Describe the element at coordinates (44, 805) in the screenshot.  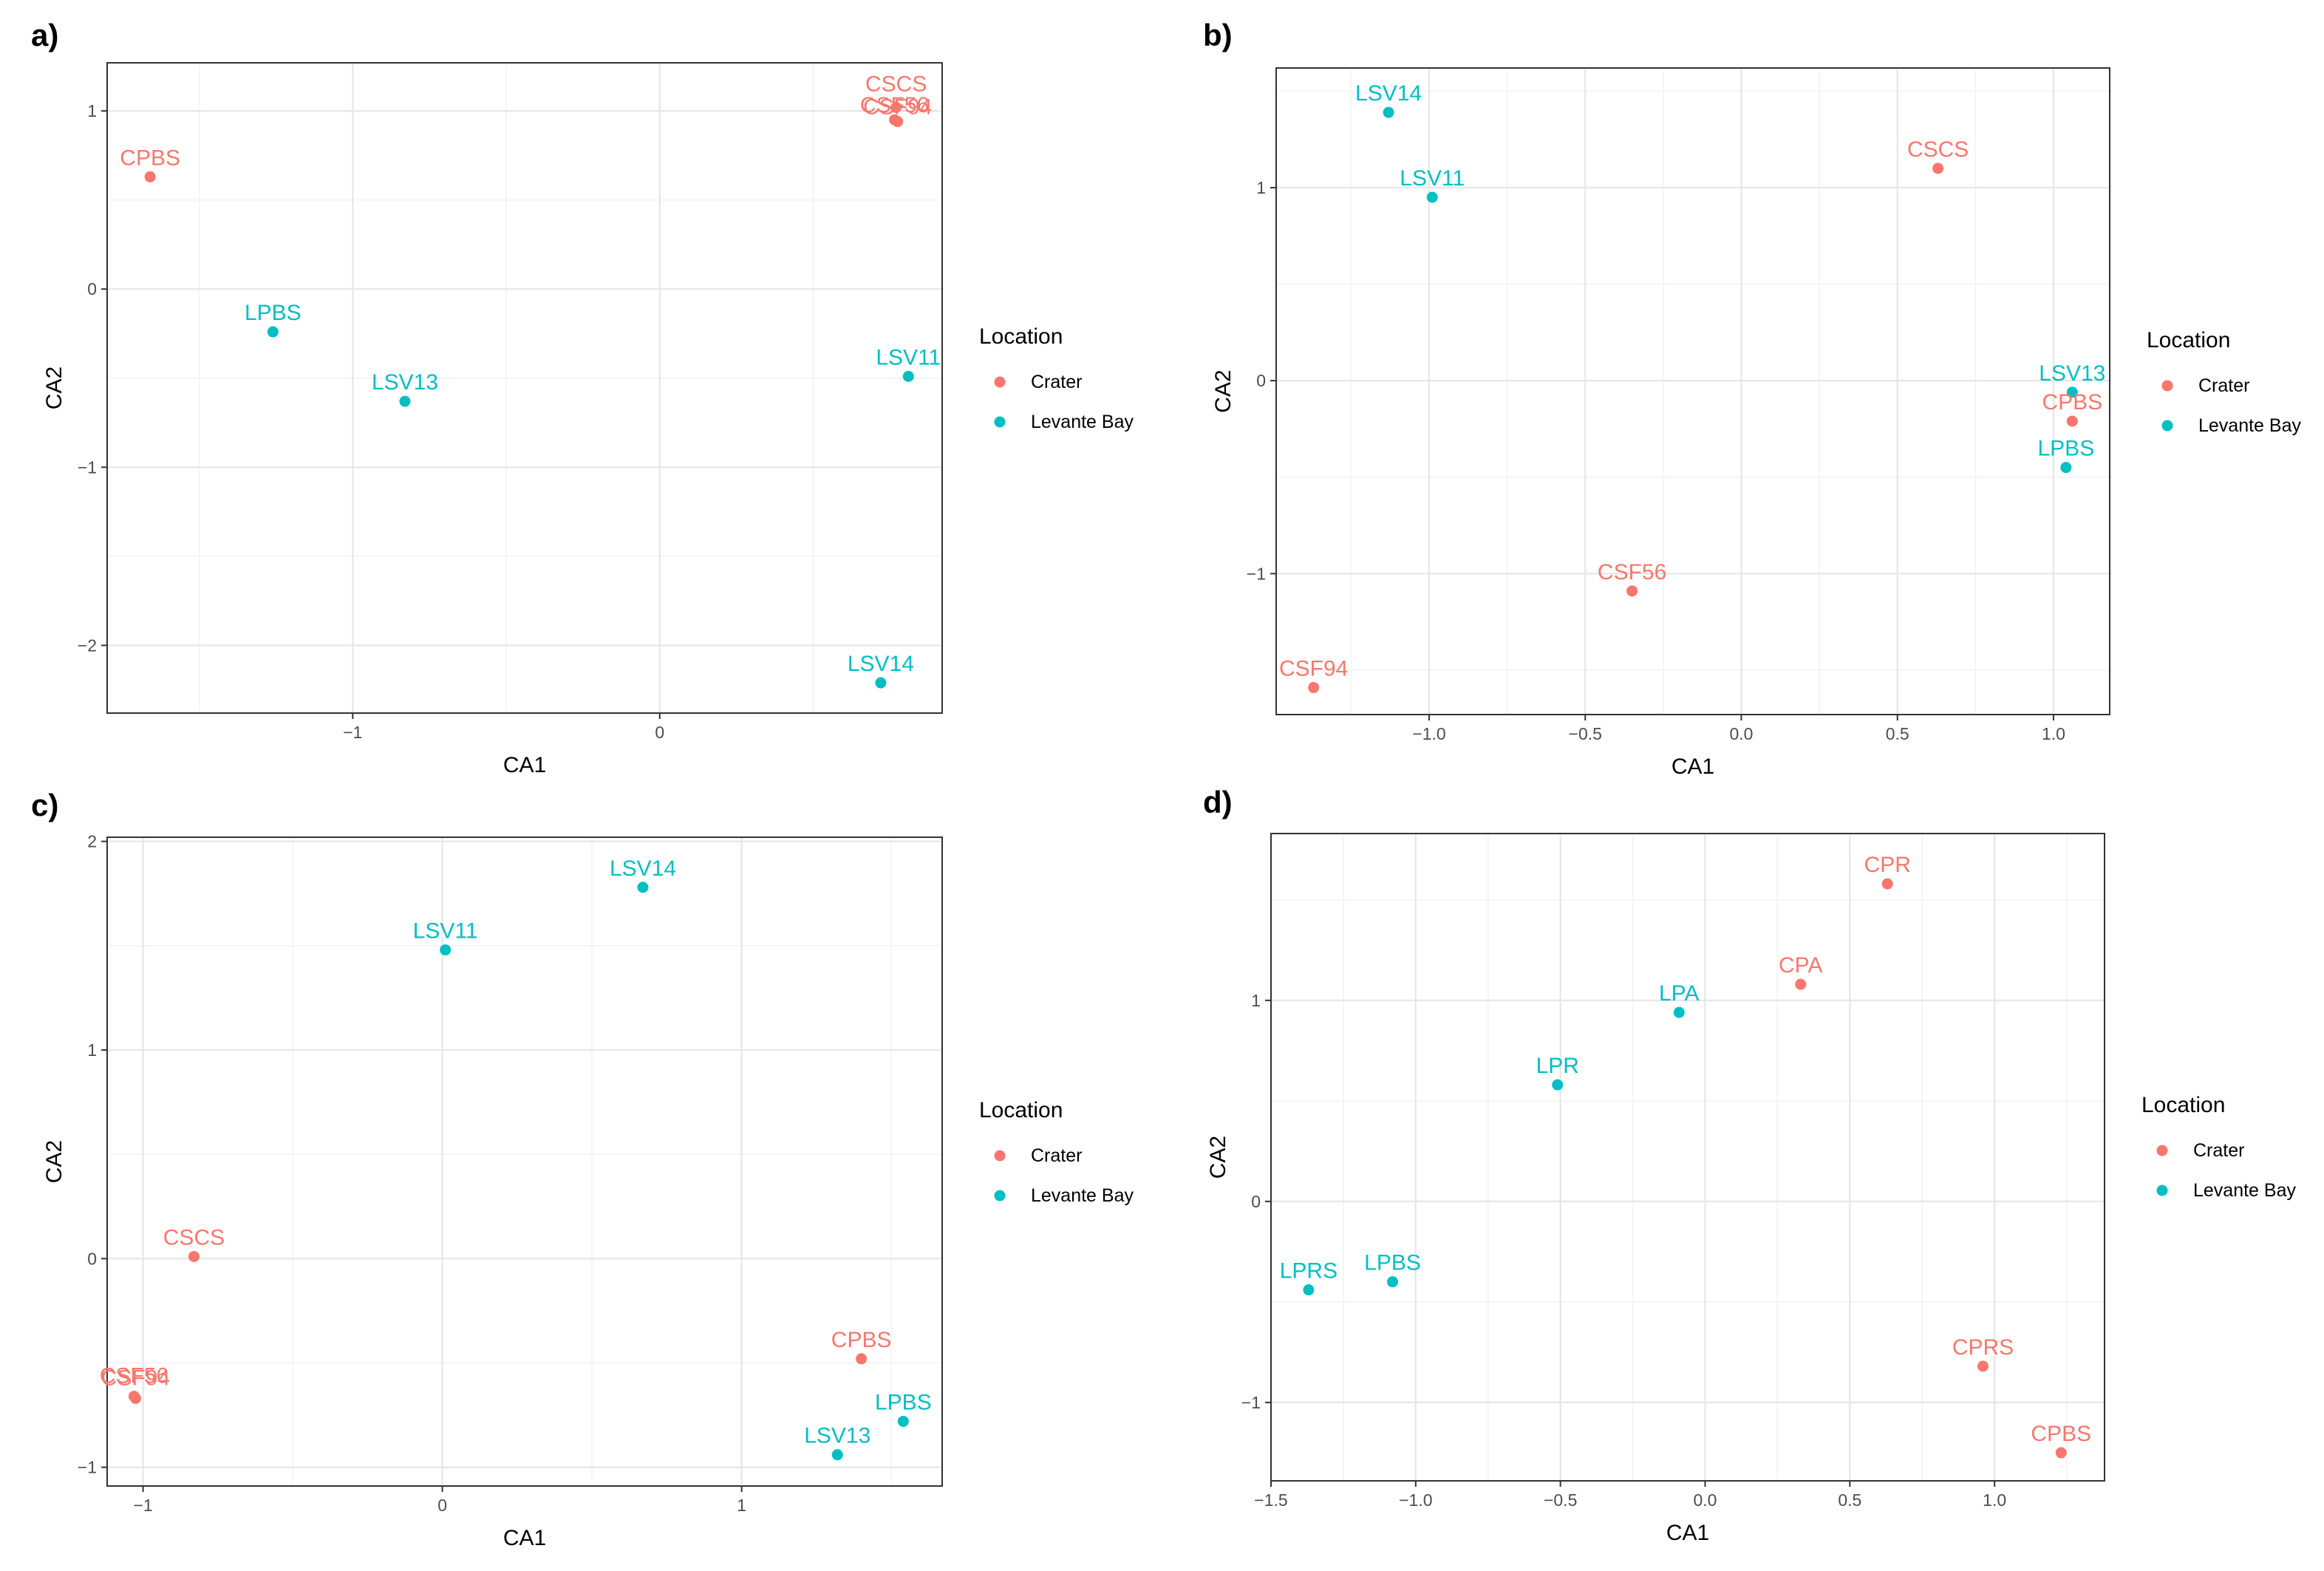
I see `panel-letter: c)` at that location.